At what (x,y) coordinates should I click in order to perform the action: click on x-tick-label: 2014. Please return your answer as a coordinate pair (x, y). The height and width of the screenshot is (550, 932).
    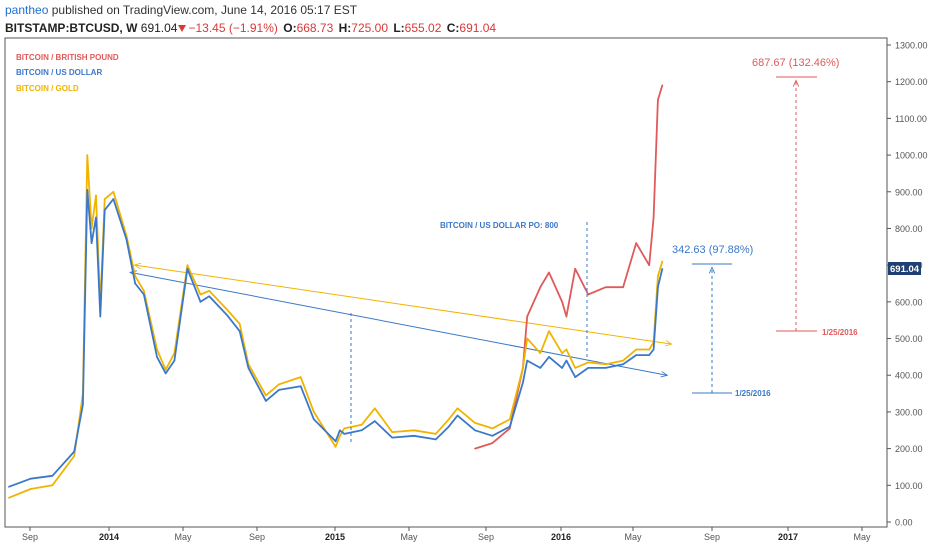
    Looking at the image, I should click on (109, 537).